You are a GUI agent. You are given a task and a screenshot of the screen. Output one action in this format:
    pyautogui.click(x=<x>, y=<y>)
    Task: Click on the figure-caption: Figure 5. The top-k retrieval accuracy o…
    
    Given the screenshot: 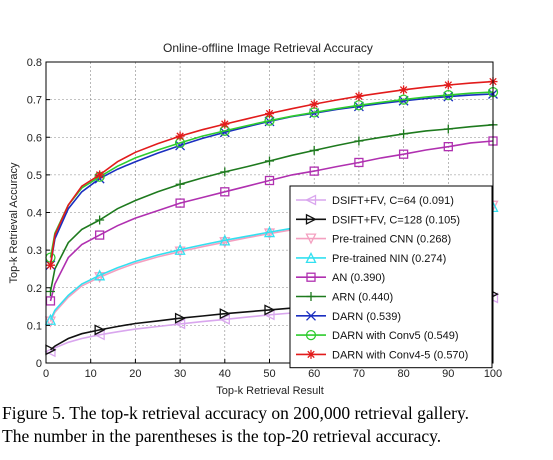 What is the action you would take?
    pyautogui.click(x=277, y=425)
    